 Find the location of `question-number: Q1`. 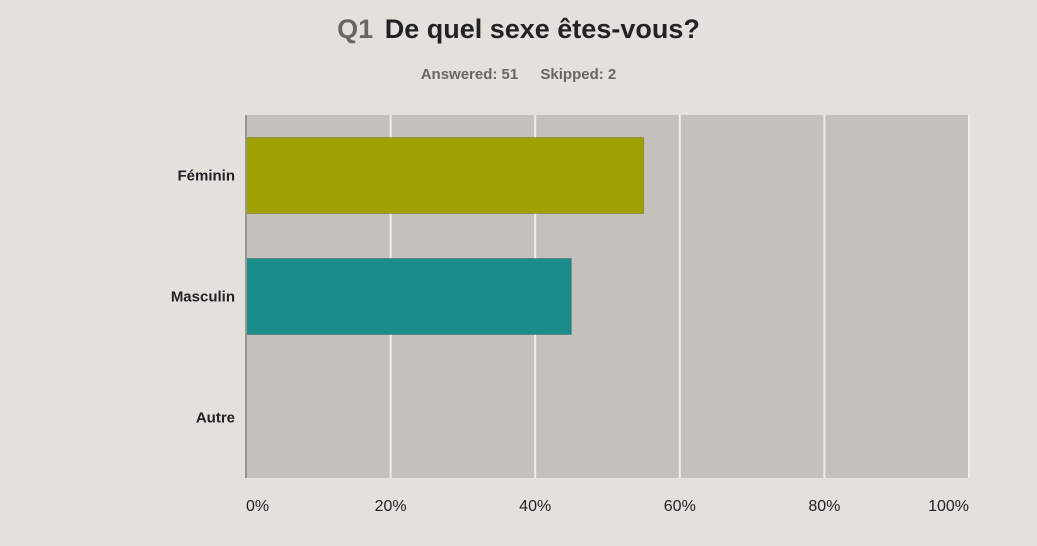

question-number: Q1 is located at coordinates (355, 29).